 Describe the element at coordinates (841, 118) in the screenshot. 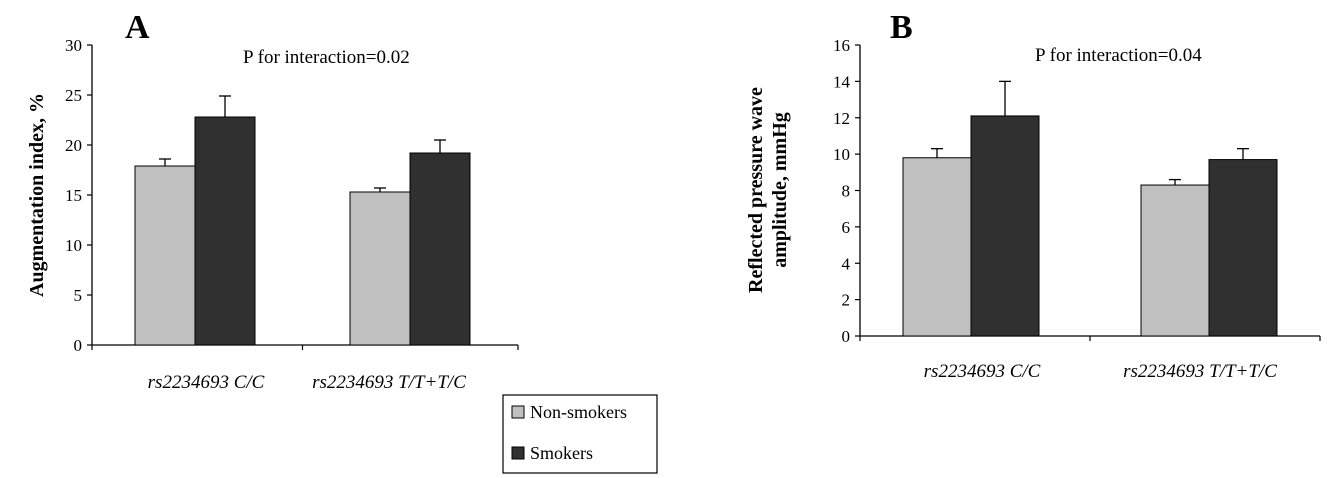

I see `panel-b-y-tick-label: 12` at that location.